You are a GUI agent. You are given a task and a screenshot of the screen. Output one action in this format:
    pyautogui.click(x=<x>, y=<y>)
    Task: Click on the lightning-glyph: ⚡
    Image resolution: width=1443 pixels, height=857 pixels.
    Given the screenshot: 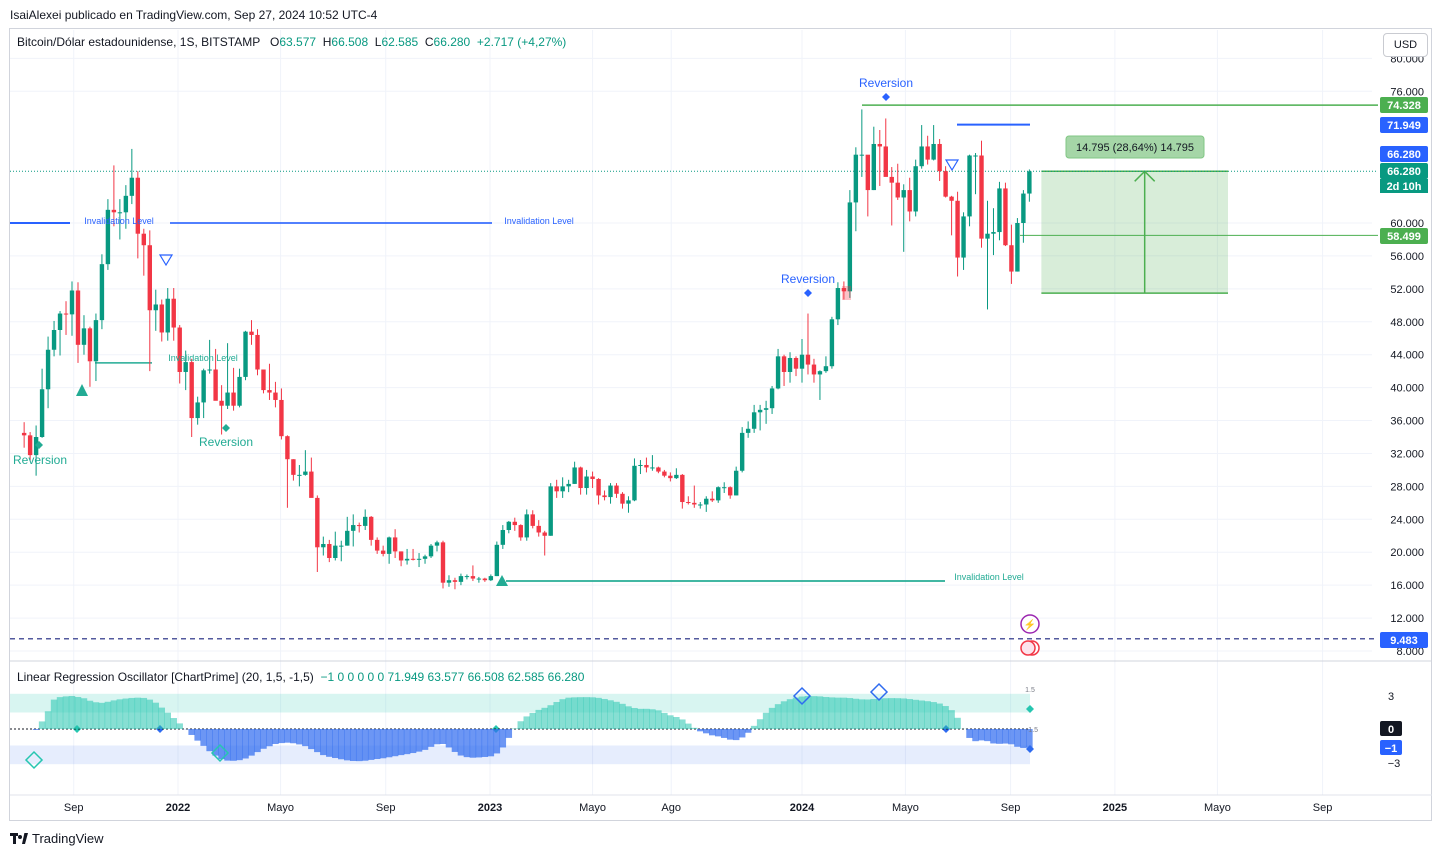 What is the action you would take?
    pyautogui.click(x=1030, y=624)
    